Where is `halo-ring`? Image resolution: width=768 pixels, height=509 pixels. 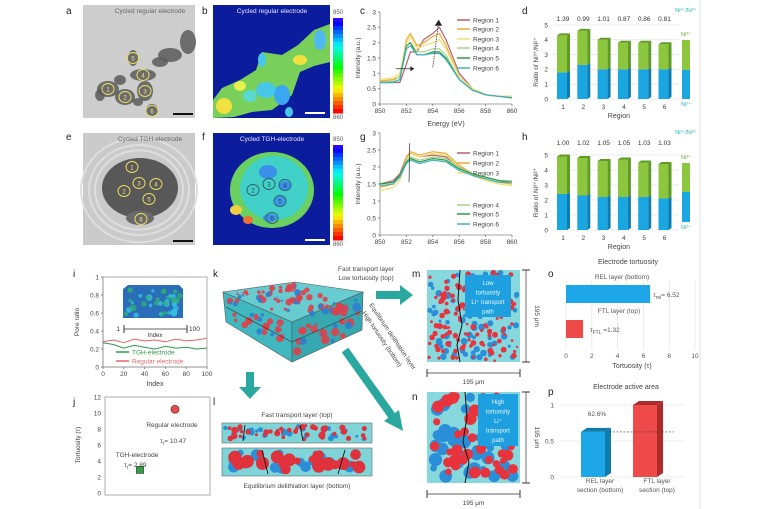
halo-ring is located at coordinates (139, 190).